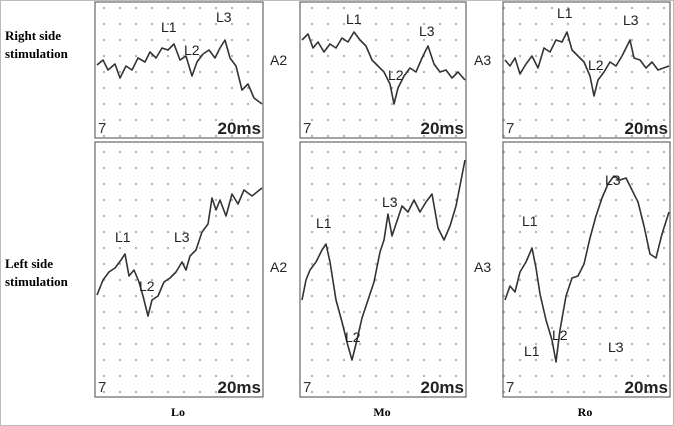 The width and height of the screenshot is (674, 426). What do you see at coordinates (381, 412) in the screenshot?
I see `column-label: Mo` at bounding box center [381, 412].